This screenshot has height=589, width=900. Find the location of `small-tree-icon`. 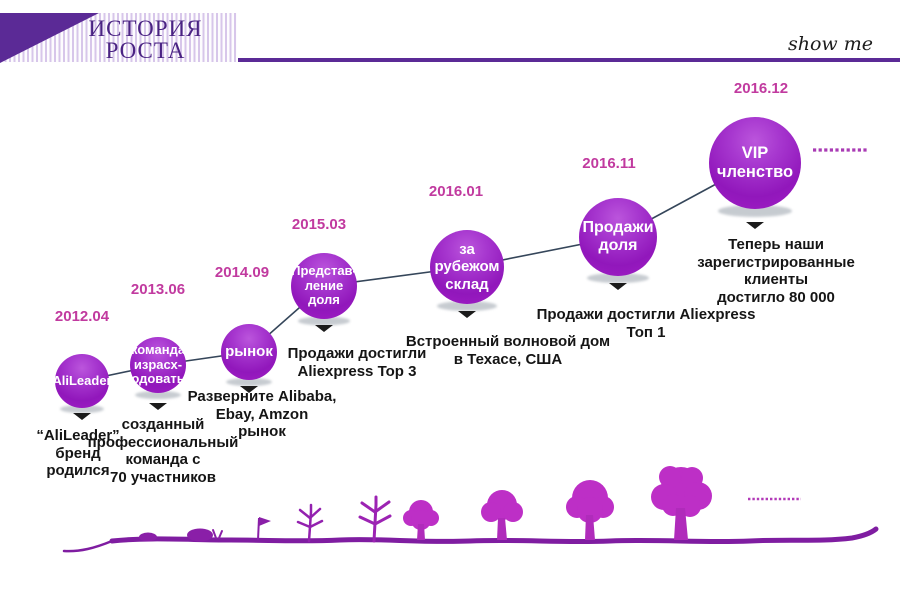

small-tree-icon is located at coordinates (502, 515).